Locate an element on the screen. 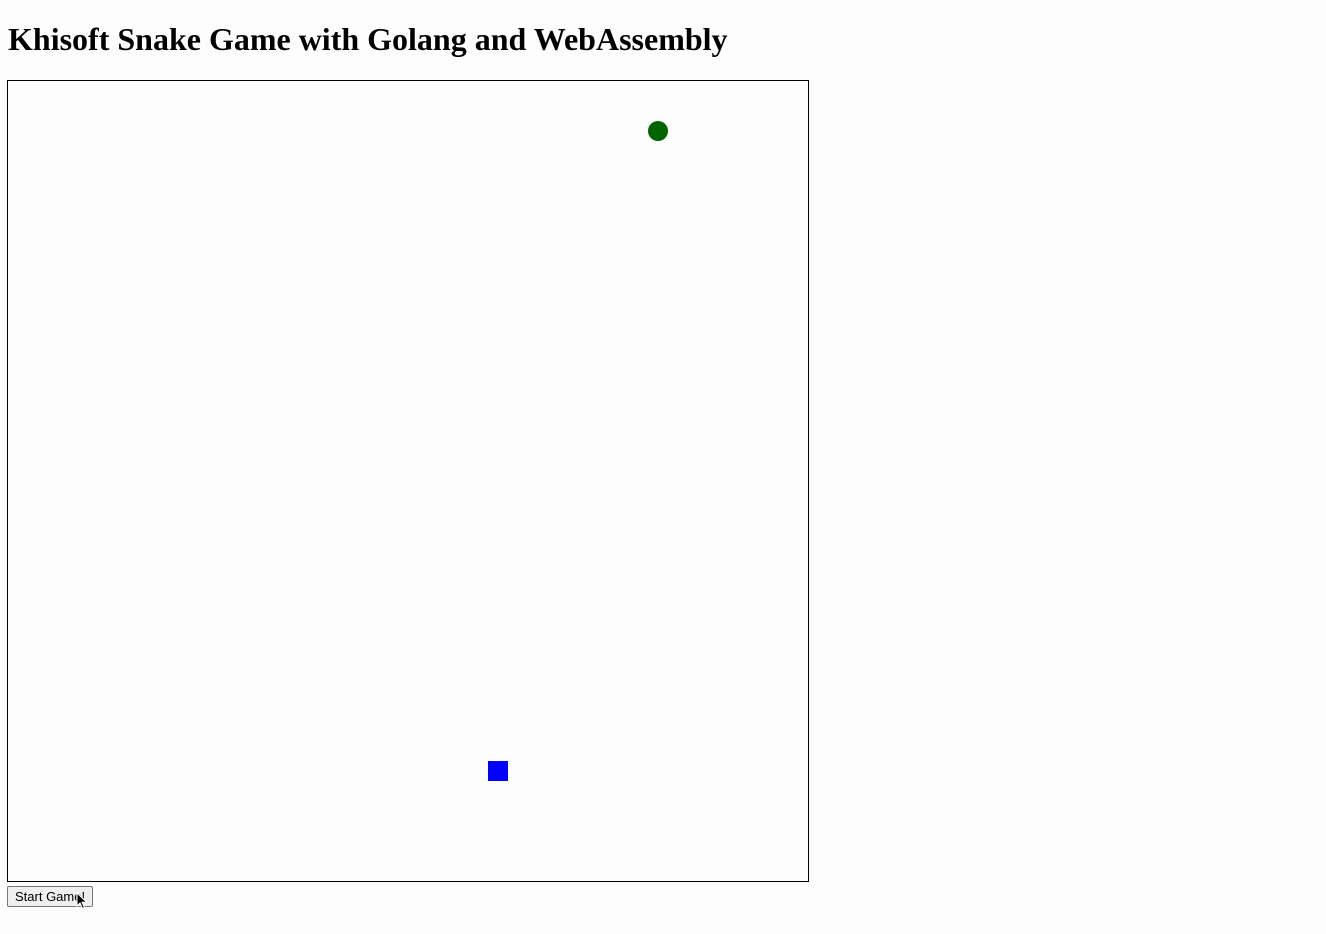  snake-head is located at coordinates (498, 771).